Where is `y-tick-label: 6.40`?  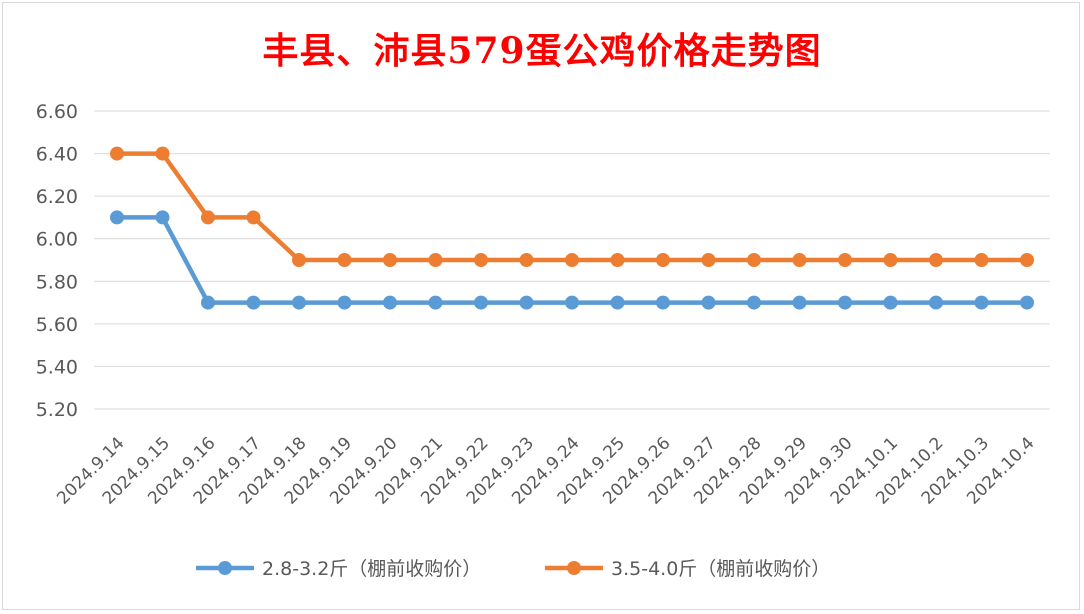 y-tick-label: 6.40 is located at coordinates (57, 155).